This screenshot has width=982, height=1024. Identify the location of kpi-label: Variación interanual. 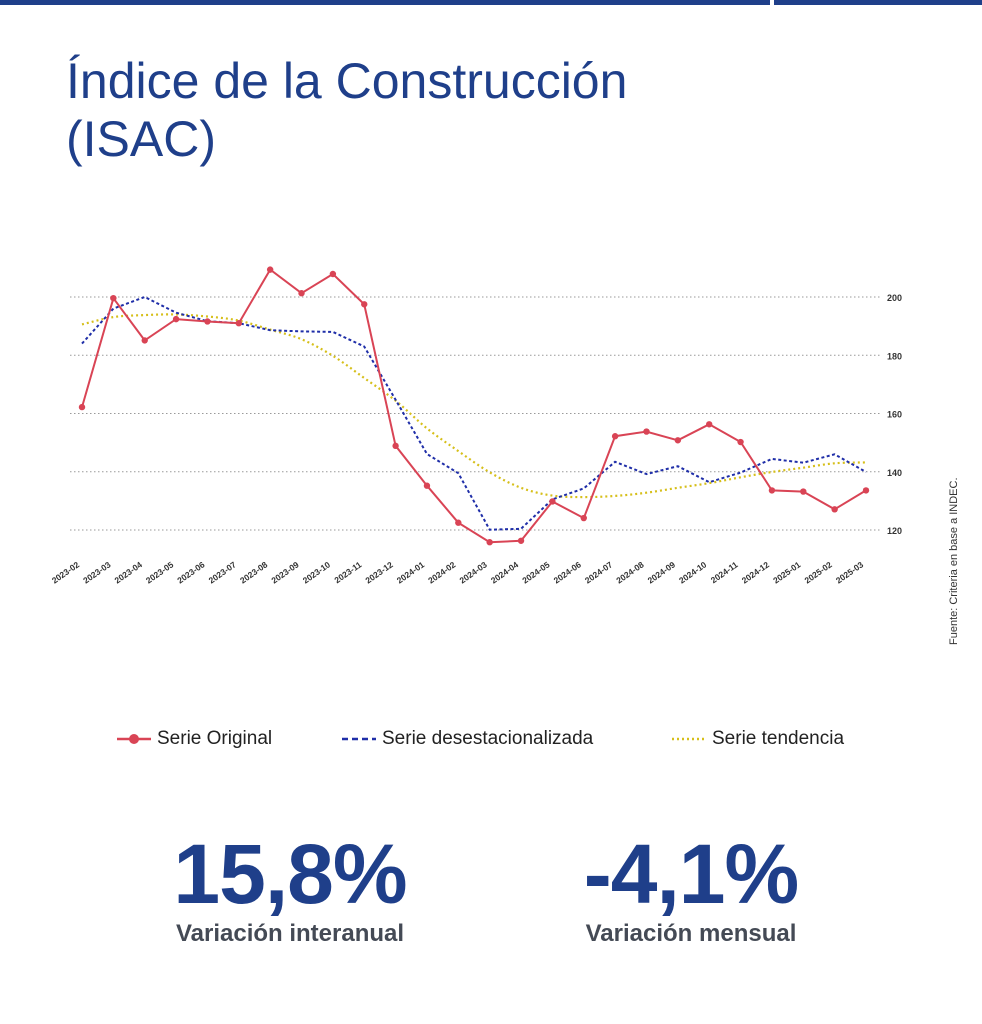
(290, 933).